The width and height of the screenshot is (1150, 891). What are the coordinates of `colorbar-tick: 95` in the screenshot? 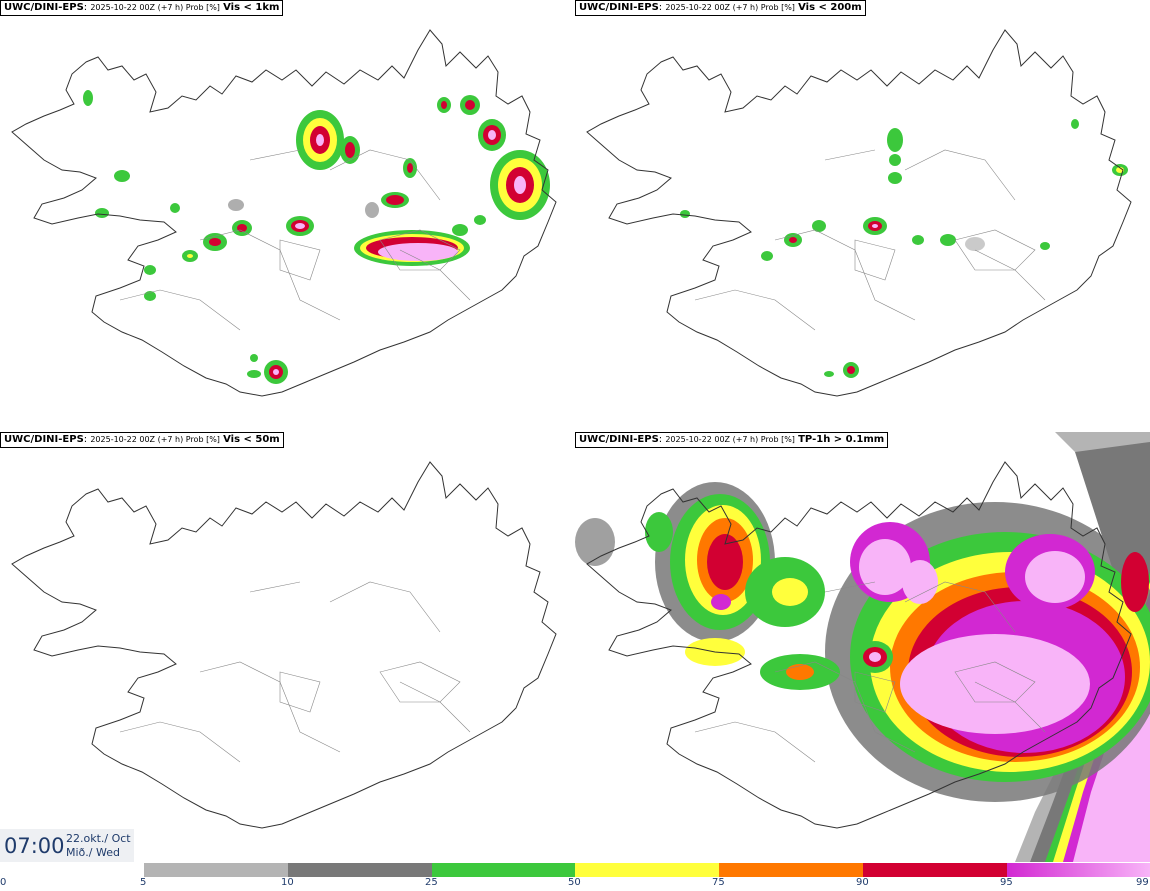 It's located at (1006, 882).